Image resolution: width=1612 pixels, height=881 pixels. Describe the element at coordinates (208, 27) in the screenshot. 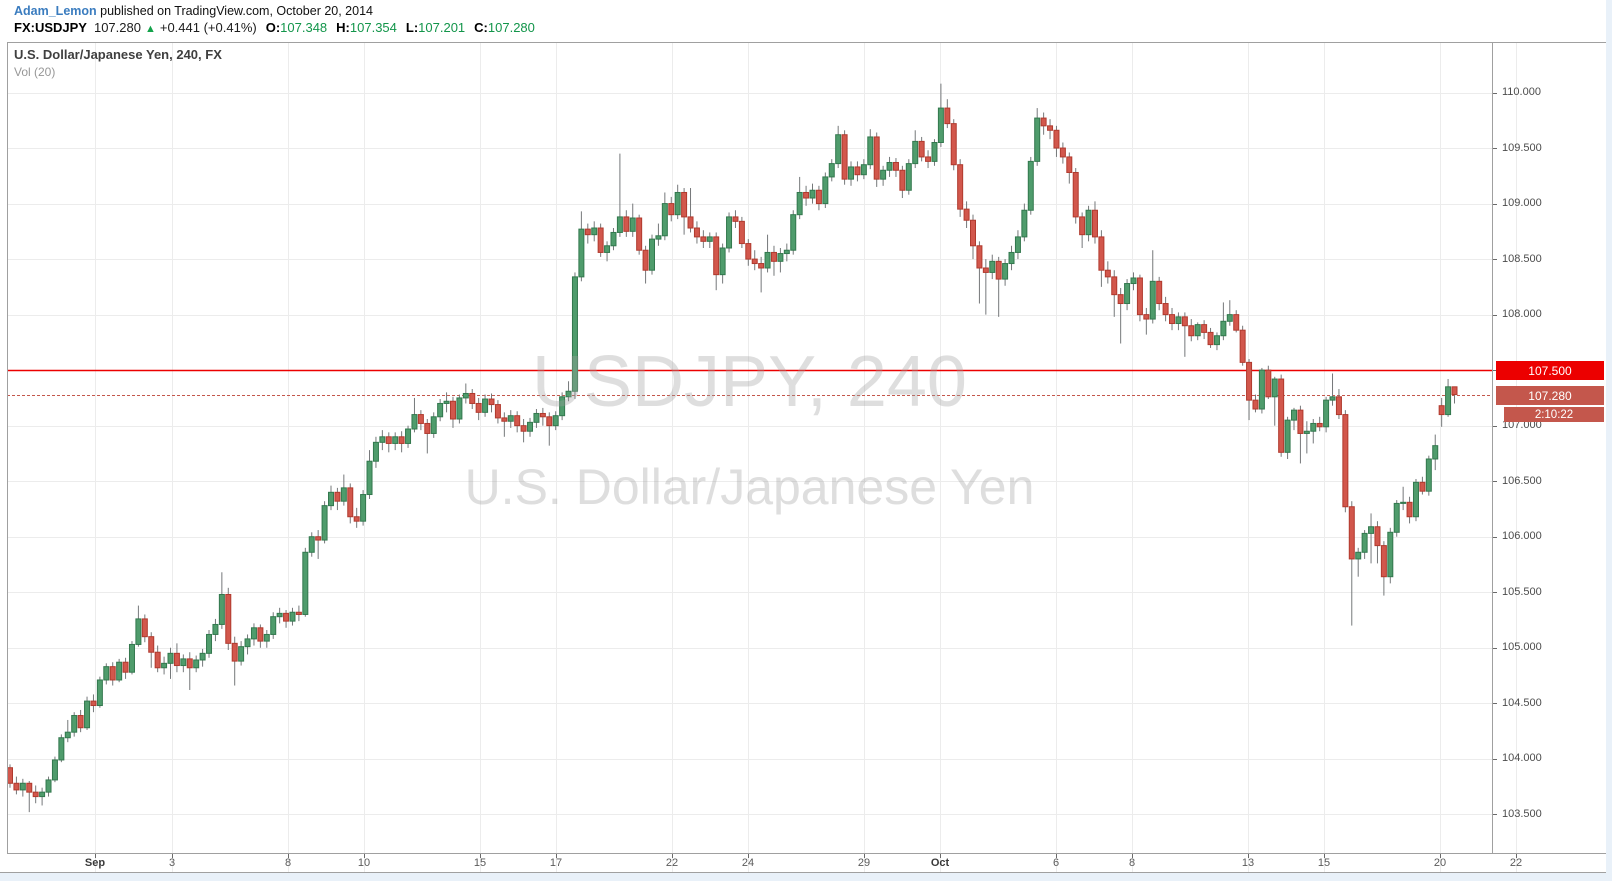

I see `change-text: +0.441 (+0.41%)` at that location.